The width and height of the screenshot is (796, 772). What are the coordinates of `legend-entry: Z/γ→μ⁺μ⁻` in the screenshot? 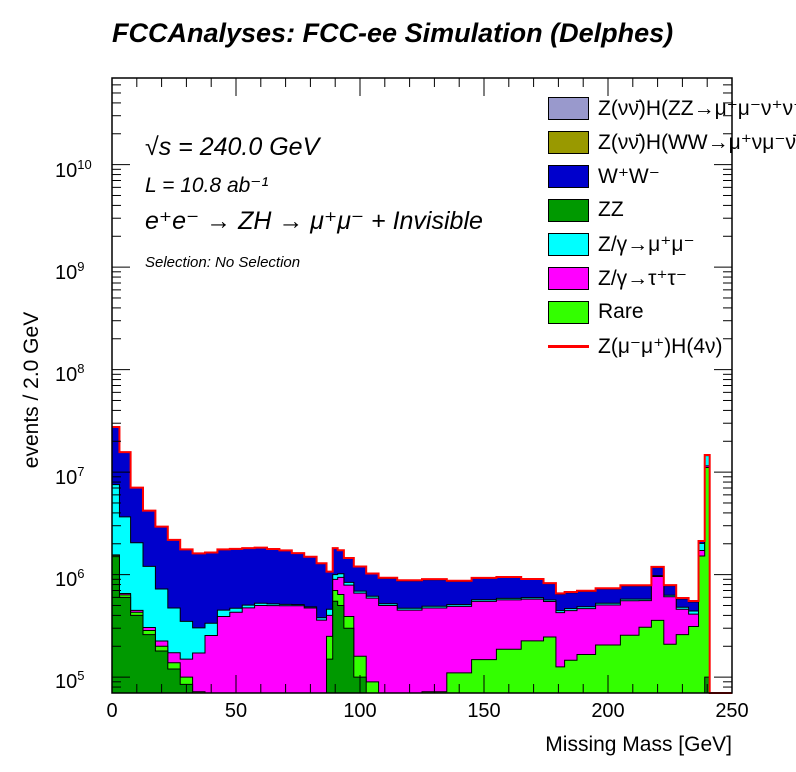 It's located at (672, 246).